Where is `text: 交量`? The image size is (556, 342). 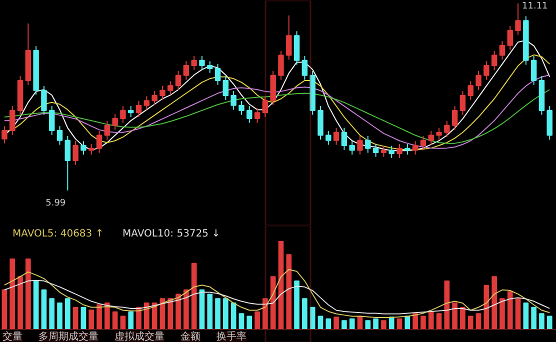
text: 交量 is located at coordinates (12, 336).